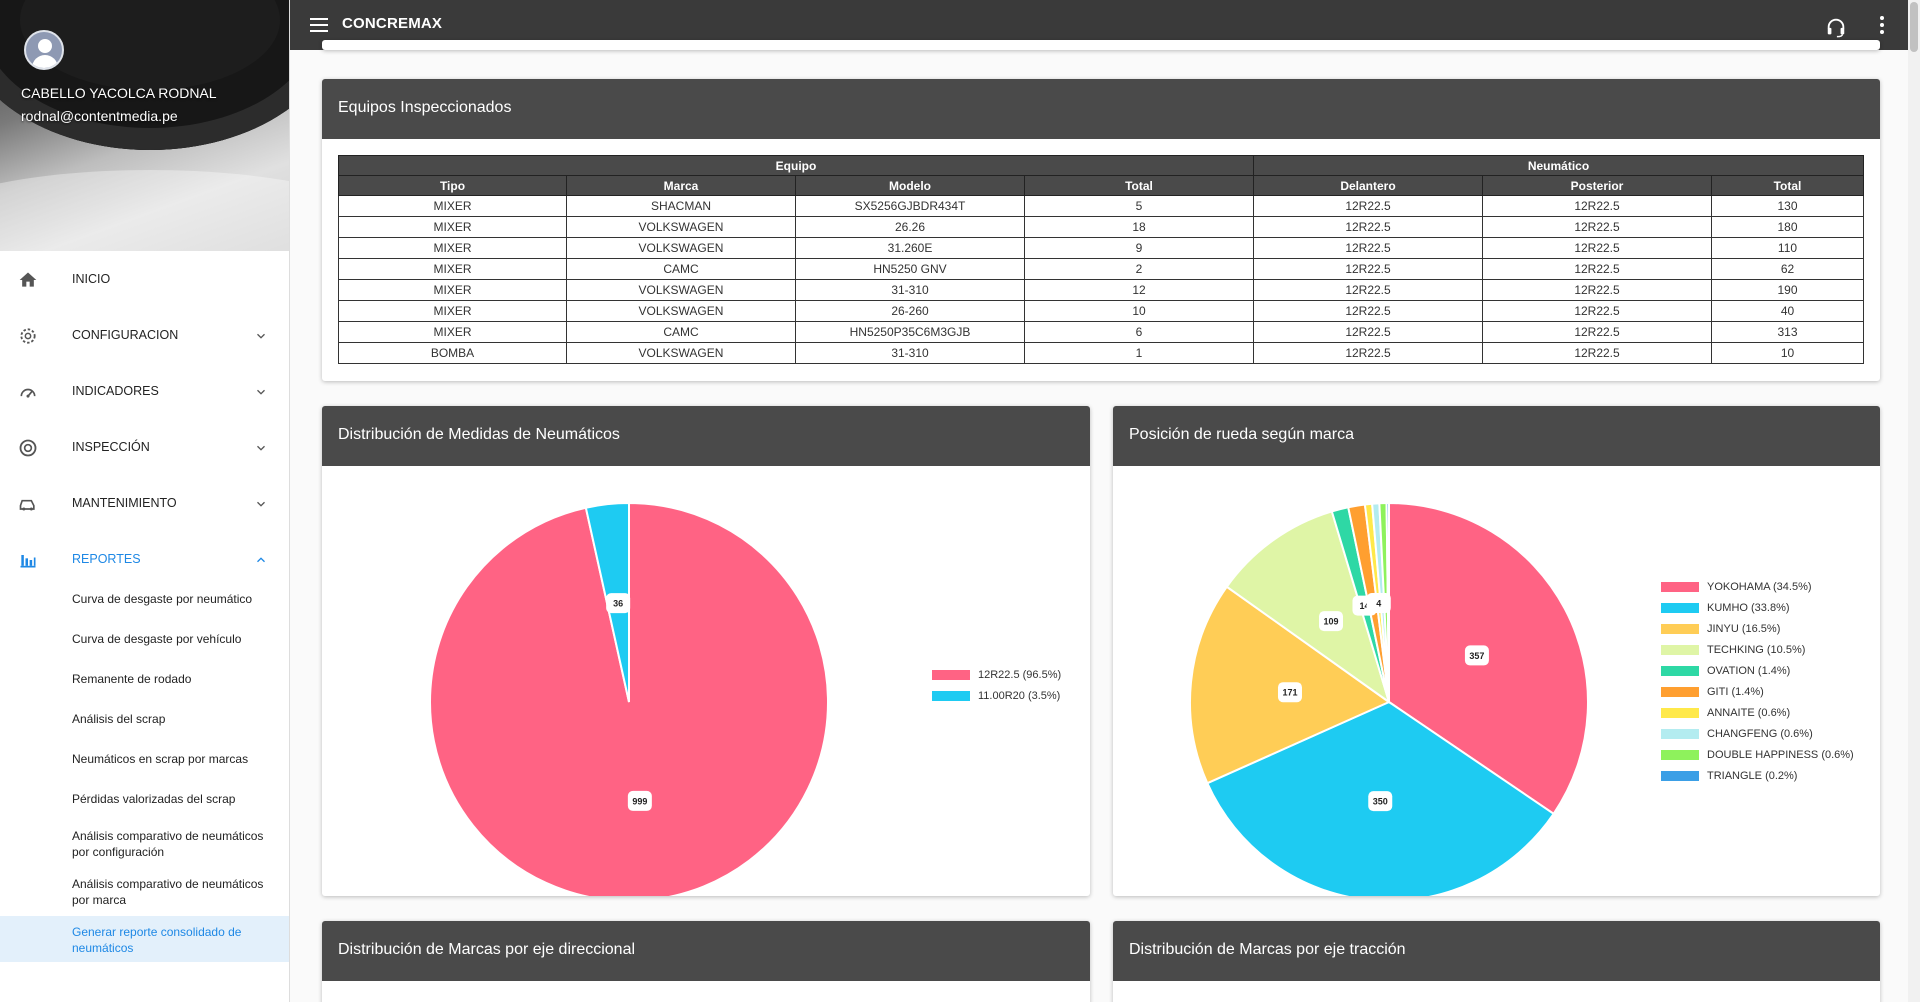 The image size is (1920, 1002). What do you see at coordinates (1019, 695) in the screenshot?
I see `legend-label: 11.00R20 (3.5%)` at bounding box center [1019, 695].